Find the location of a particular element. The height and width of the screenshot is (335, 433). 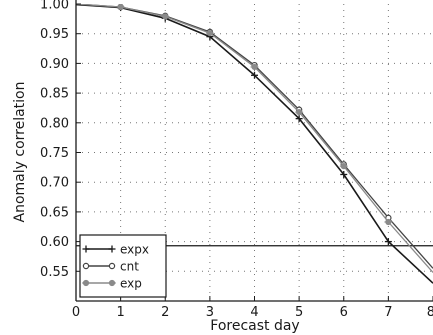

x-tick-label: 1 is located at coordinates (120, 312).